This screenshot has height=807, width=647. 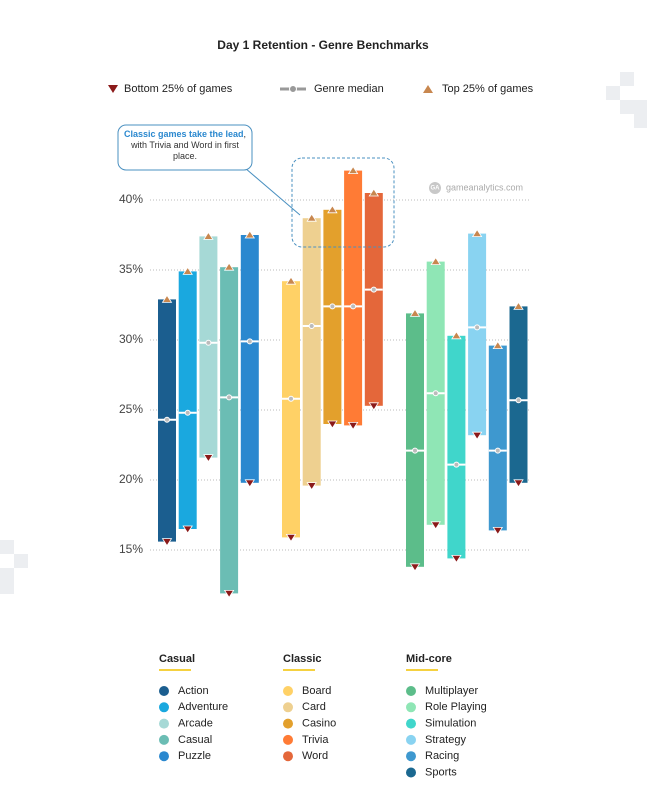 I want to click on annotation-connector, so click(x=272, y=191).